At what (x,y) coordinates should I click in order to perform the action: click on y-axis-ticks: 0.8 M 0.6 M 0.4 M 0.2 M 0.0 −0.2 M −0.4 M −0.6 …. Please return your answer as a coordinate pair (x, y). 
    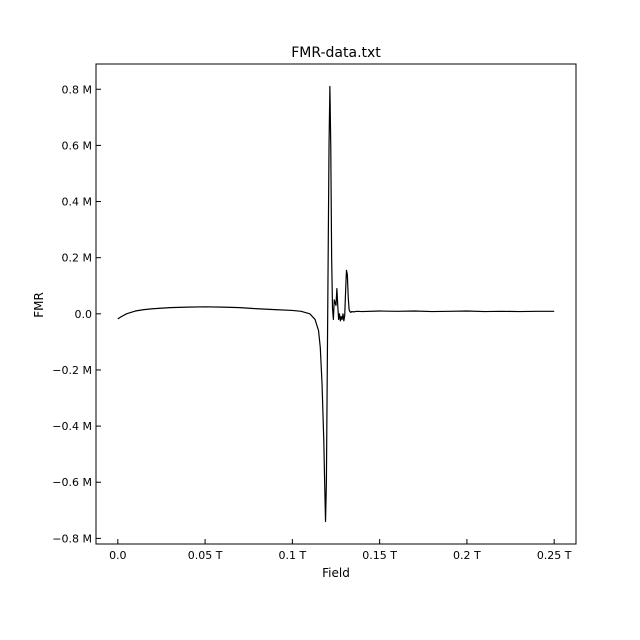
    Looking at the image, I should click on (76, 314).